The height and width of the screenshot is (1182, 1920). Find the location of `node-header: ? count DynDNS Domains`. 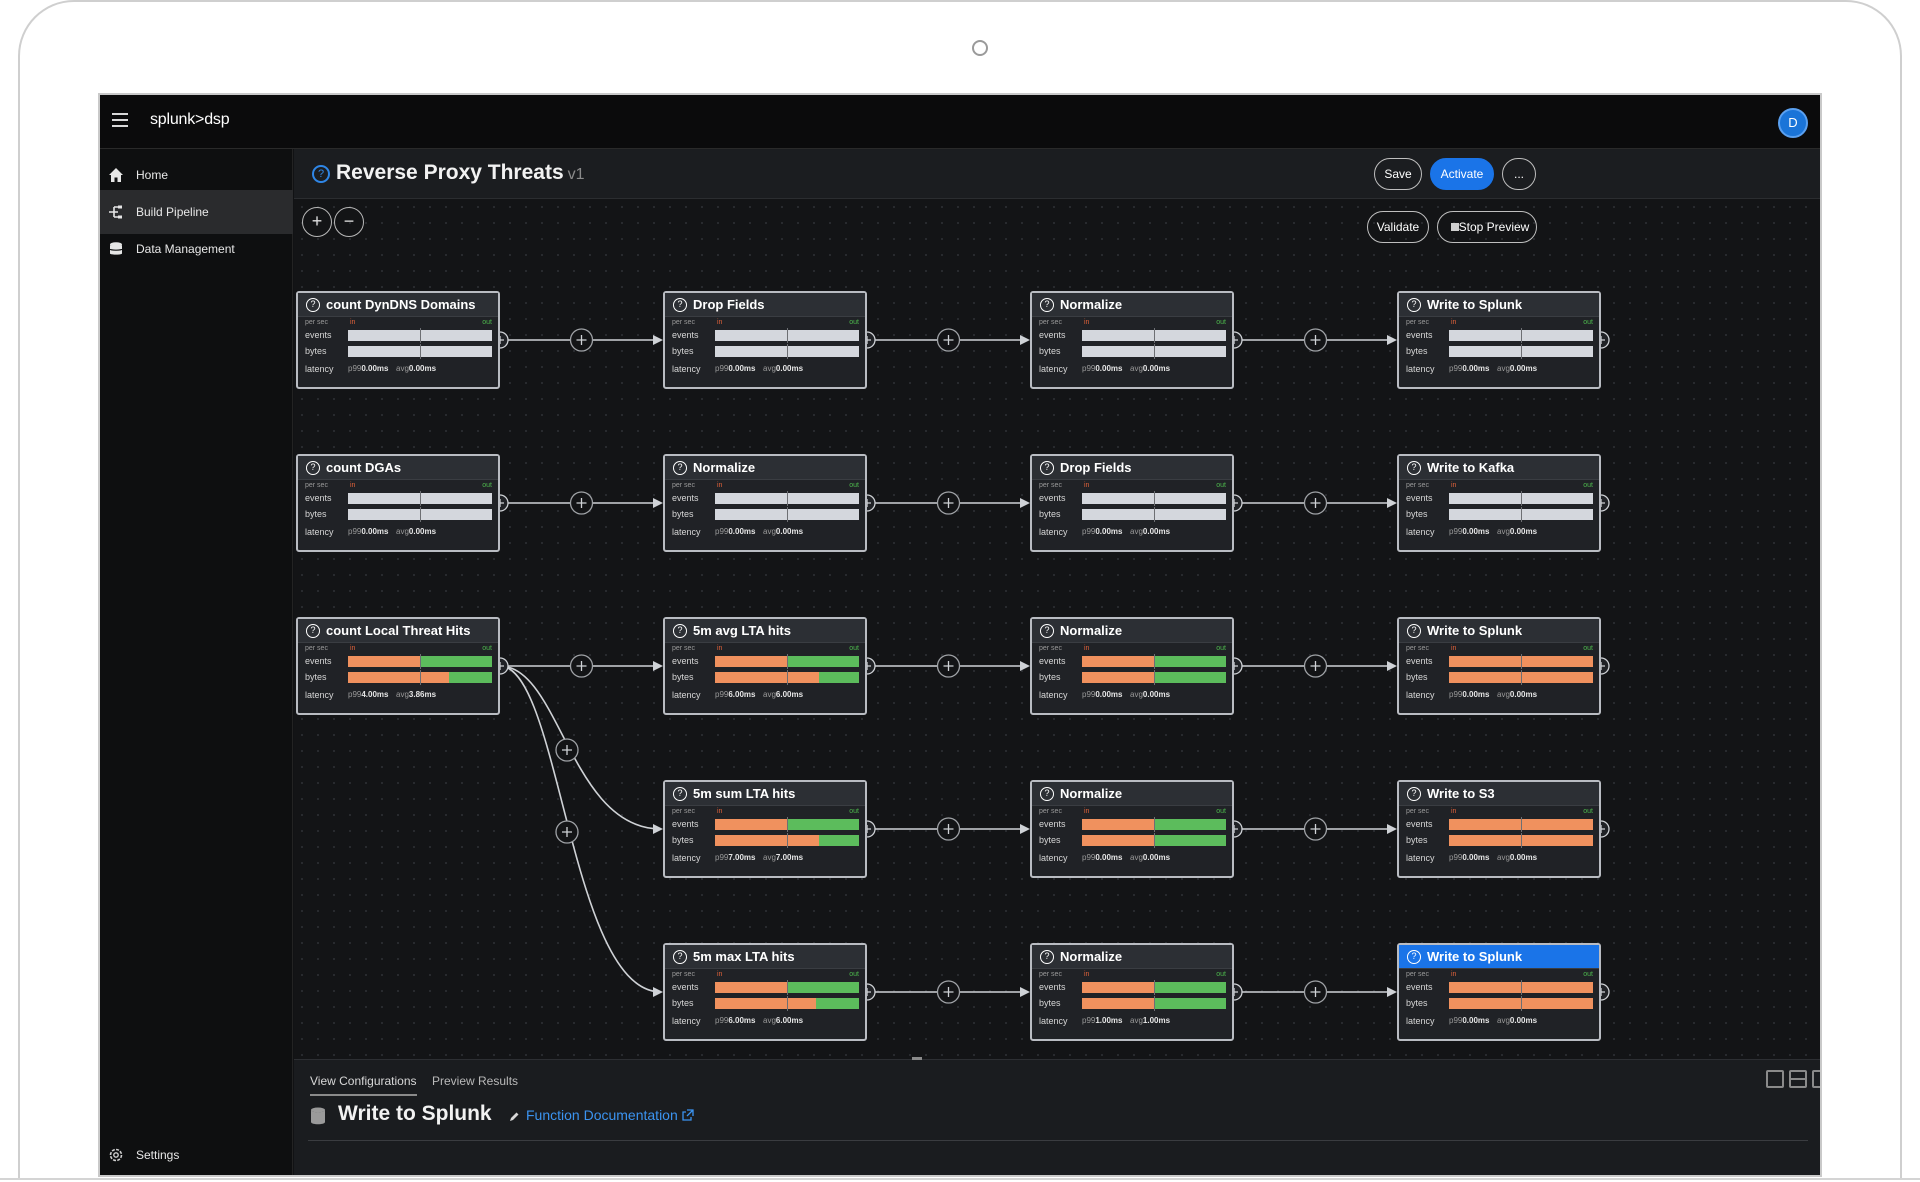

node-header: ? count DynDNS Domains is located at coordinates (398, 305).